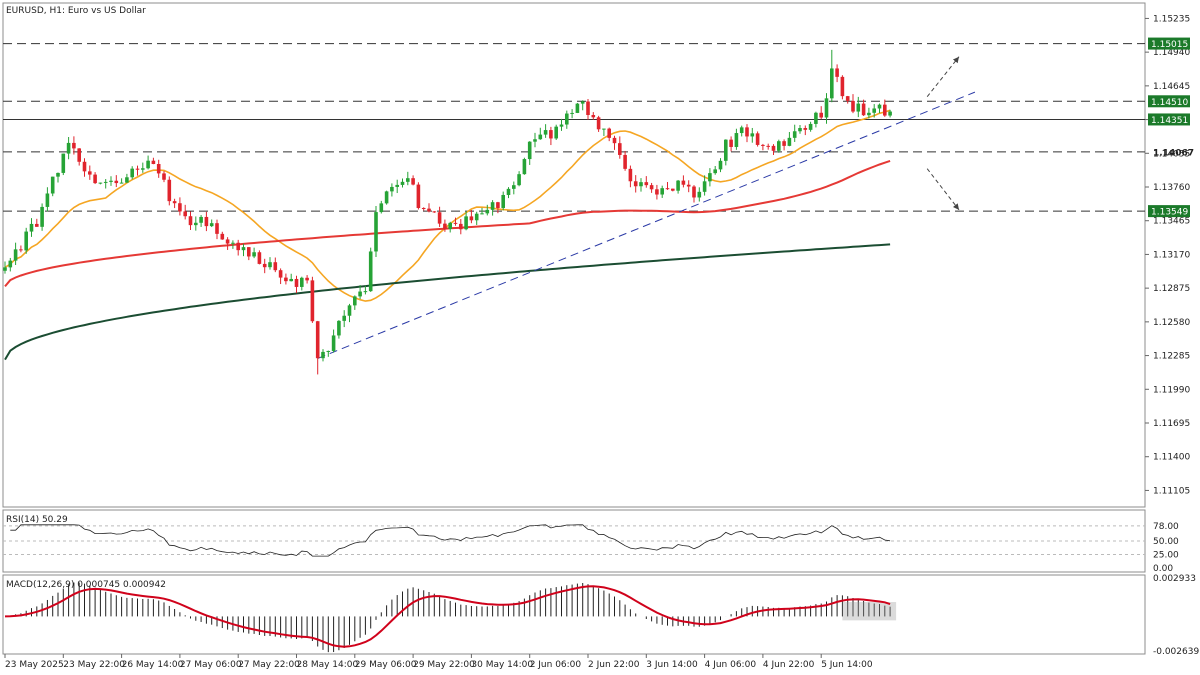 This screenshot has width=1200, height=675. I want to click on macd-highlight-box, so click(869, 611).